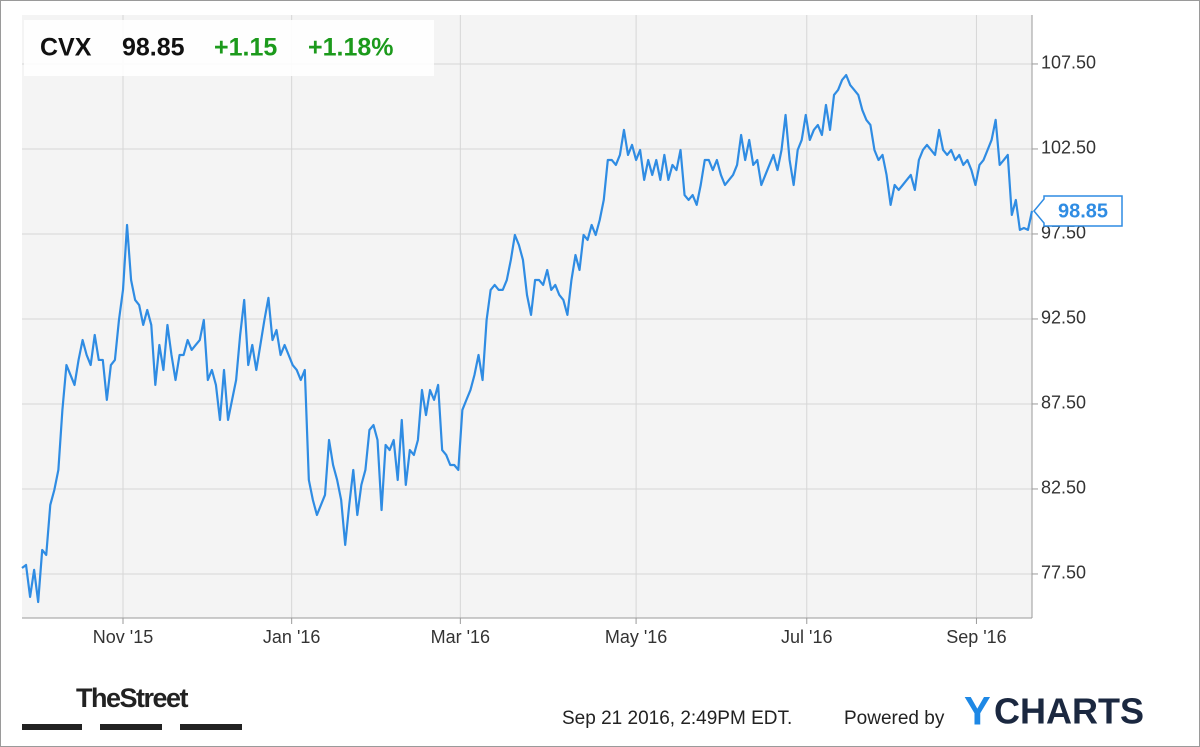 The width and height of the screenshot is (1200, 747). I want to click on last-value-box, so click(1078, 211).